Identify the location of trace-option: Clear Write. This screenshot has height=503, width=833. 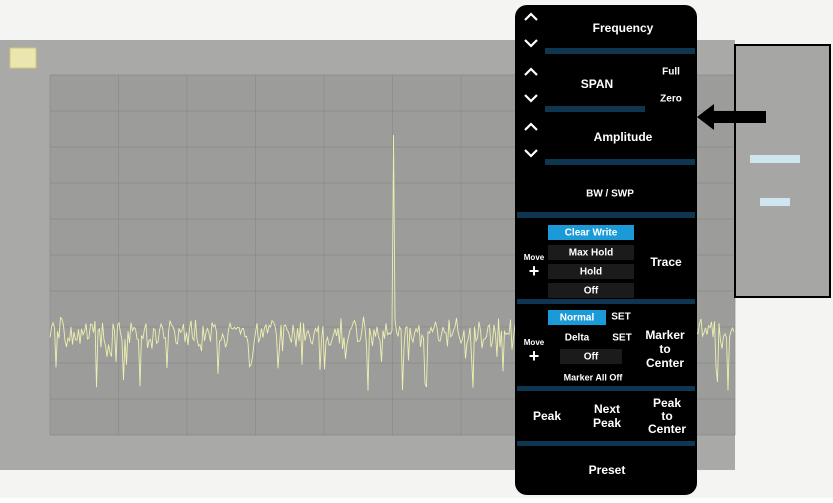
(591, 233).